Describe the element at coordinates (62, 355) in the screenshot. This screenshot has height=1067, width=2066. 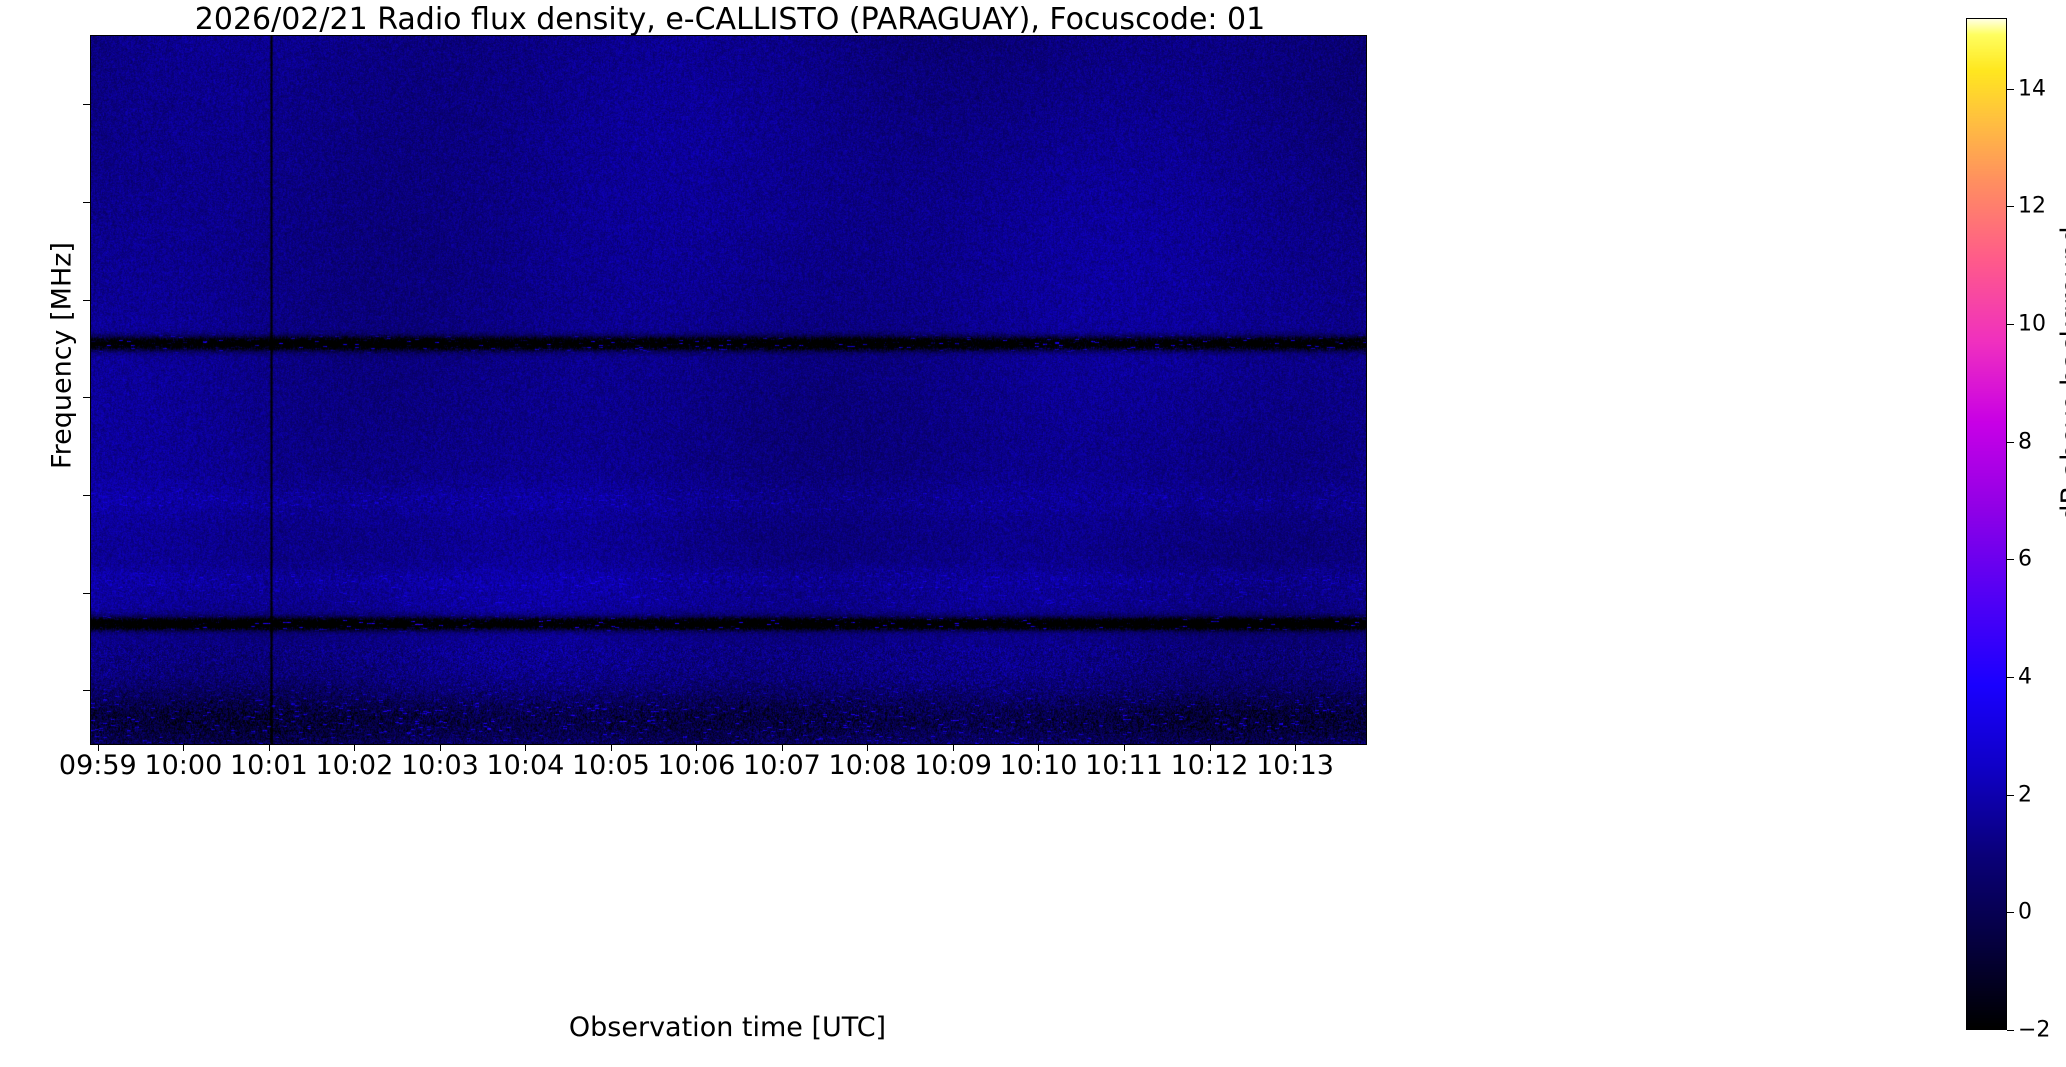
I see `y-axis-label: Frequency [MHz]` at that location.